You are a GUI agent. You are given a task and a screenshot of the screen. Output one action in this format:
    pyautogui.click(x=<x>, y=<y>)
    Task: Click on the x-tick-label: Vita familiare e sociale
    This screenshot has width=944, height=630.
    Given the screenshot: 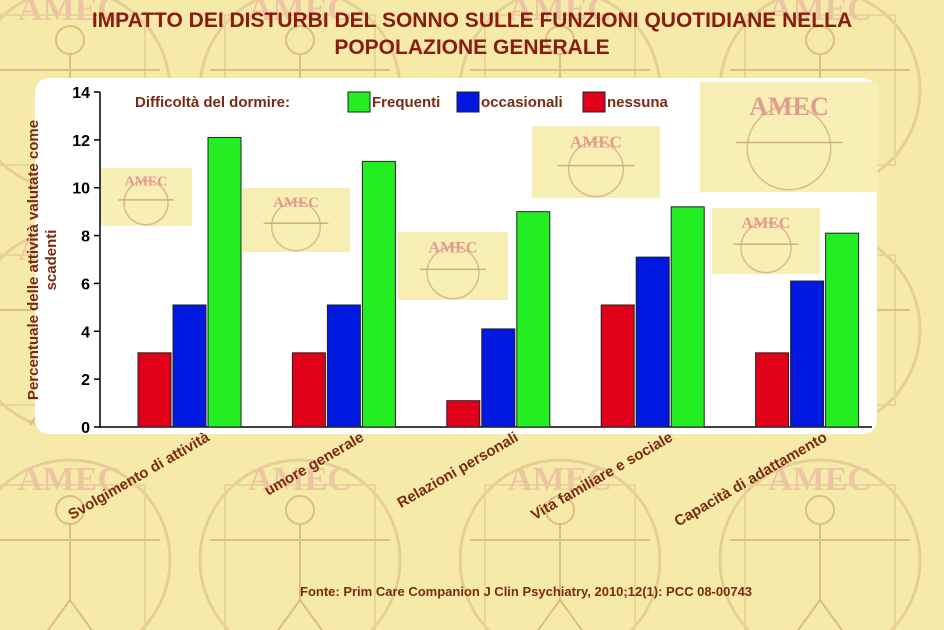 What is the action you would take?
    pyautogui.click(x=602, y=476)
    